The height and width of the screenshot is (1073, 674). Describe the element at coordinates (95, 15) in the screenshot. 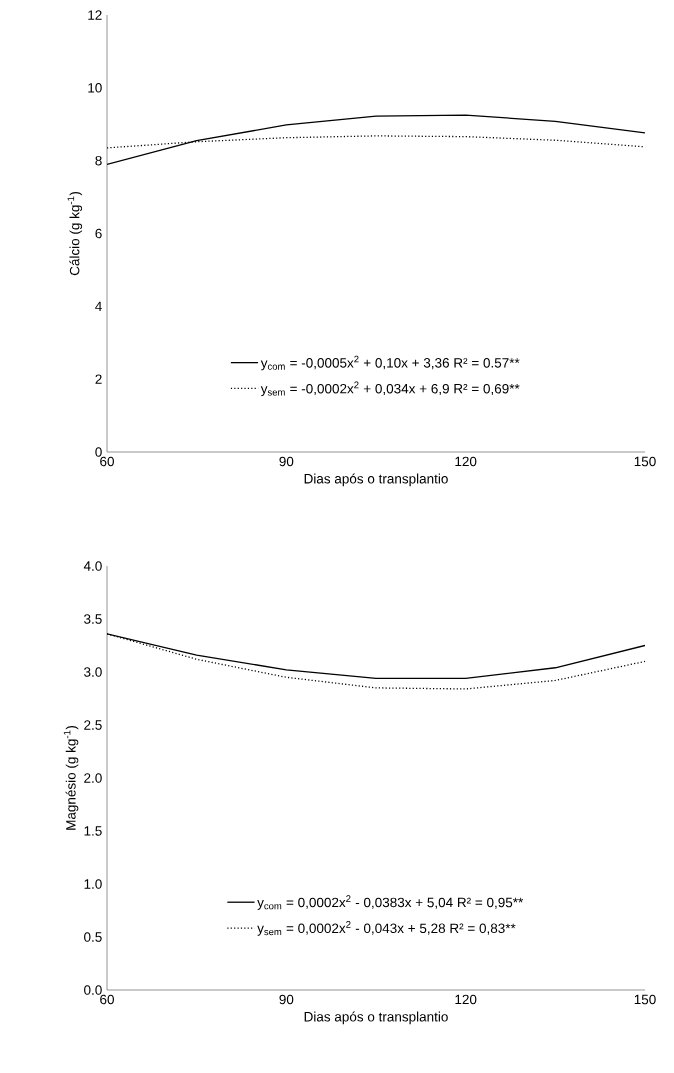

I see `y-tick-label: 12` at that location.